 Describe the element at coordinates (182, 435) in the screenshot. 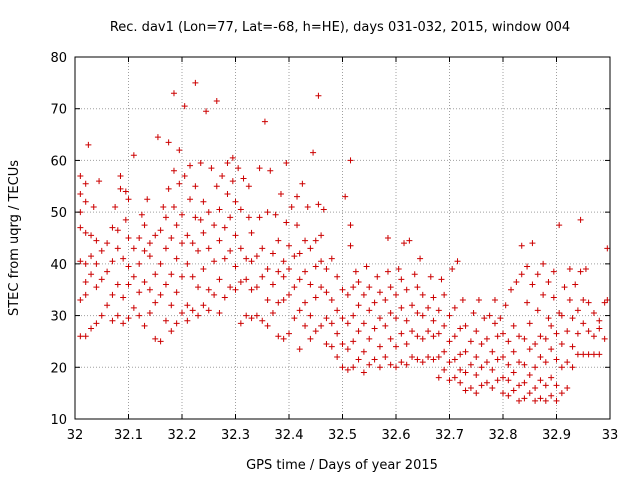

I see `x-tick-label: 32.2` at that location.